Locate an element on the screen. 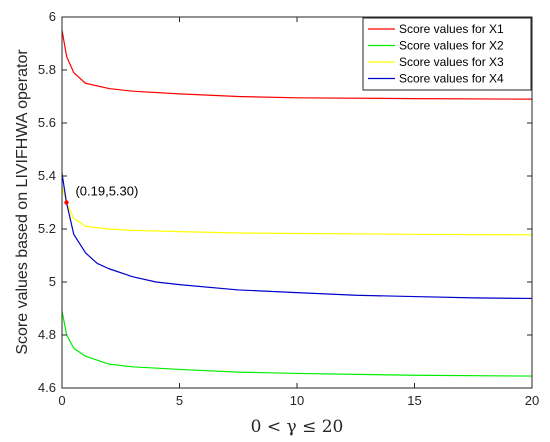  x-tick-label: 15 is located at coordinates (414, 400).